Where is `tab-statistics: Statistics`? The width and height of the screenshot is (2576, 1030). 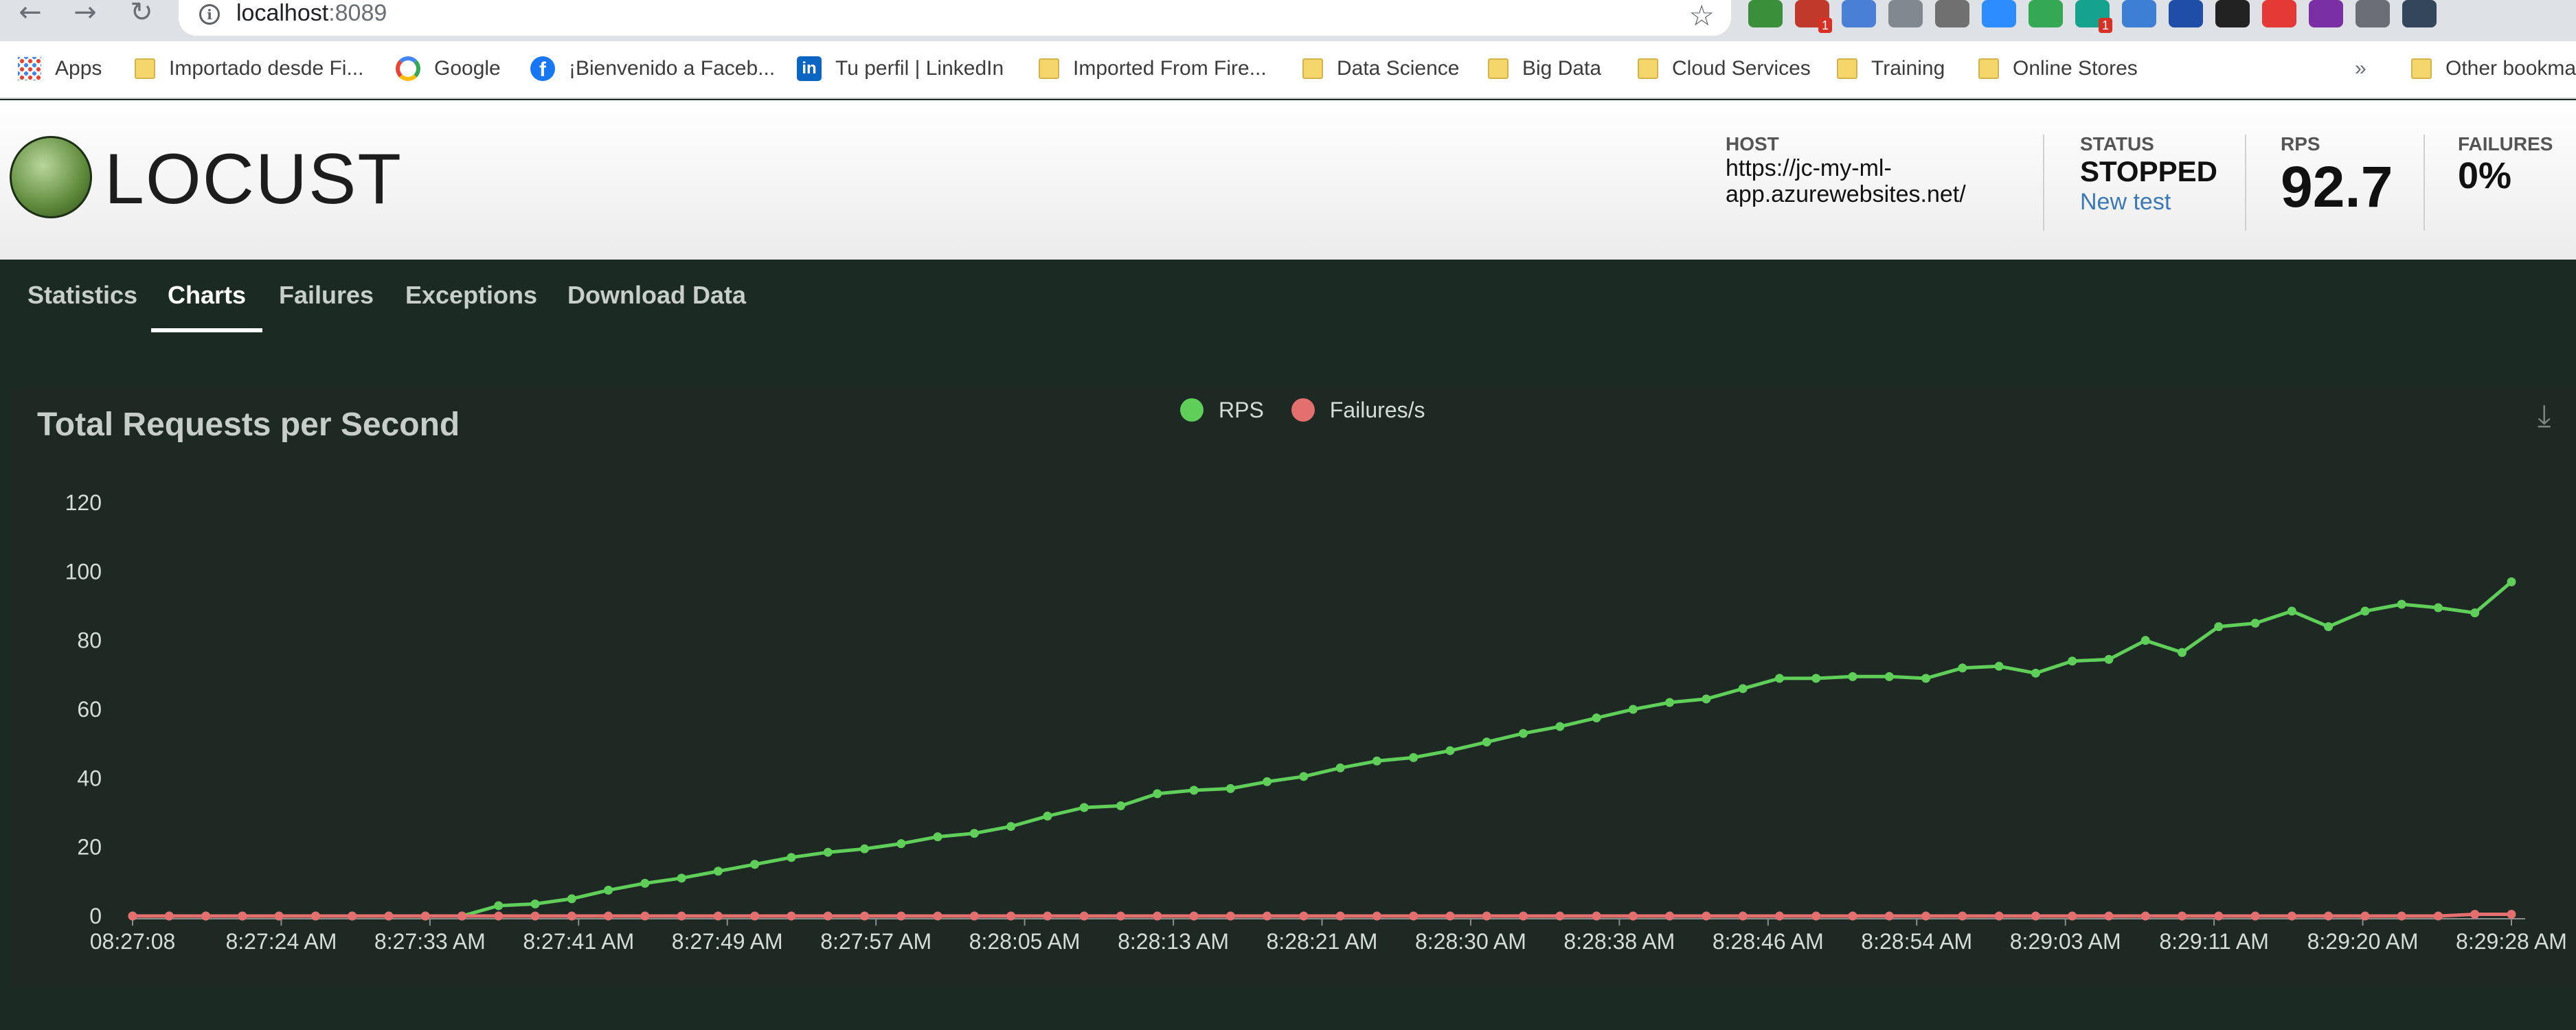
tab-statistics: Statistics is located at coordinates (82, 295).